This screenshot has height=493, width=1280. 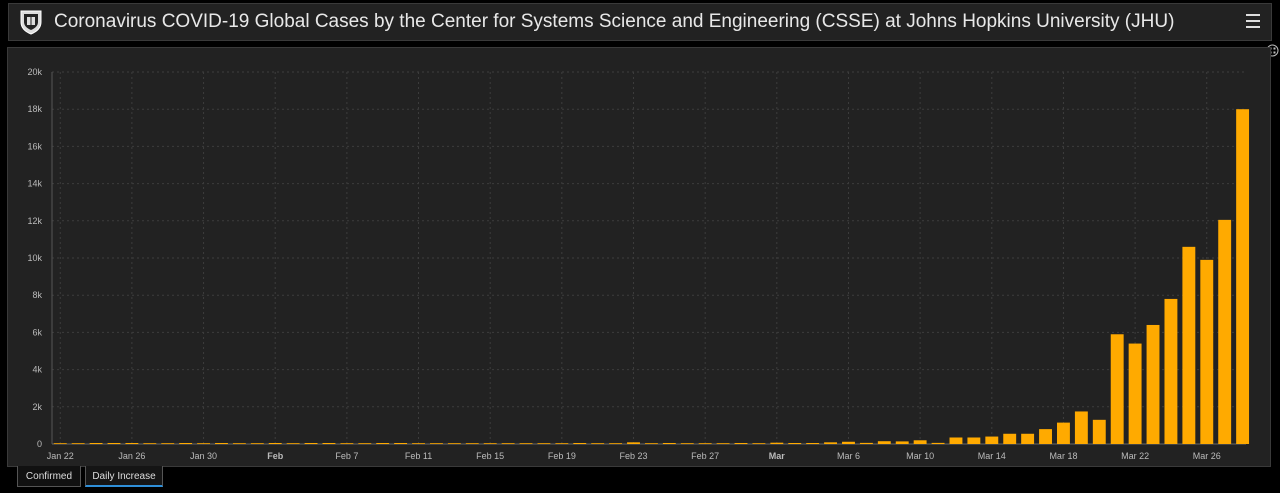 What do you see at coordinates (124, 476) in the screenshot?
I see `tab-daily-increase: Daily Increase` at bounding box center [124, 476].